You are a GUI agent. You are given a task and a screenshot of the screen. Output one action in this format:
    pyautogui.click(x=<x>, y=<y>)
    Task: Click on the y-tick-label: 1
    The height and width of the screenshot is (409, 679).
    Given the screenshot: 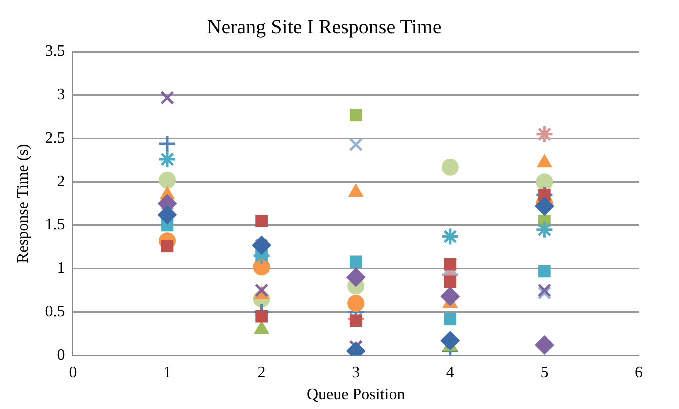 What is the action you would take?
    pyautogui.click(x=61, y=269)
    